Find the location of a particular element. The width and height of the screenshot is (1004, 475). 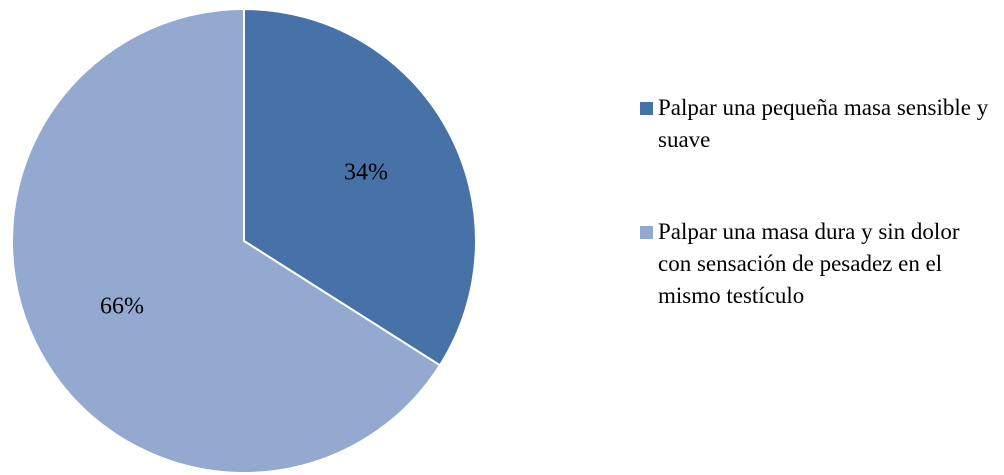

legend-item: Palpar una pequeña masa sensible y suave is located at coordinates (820, 124).